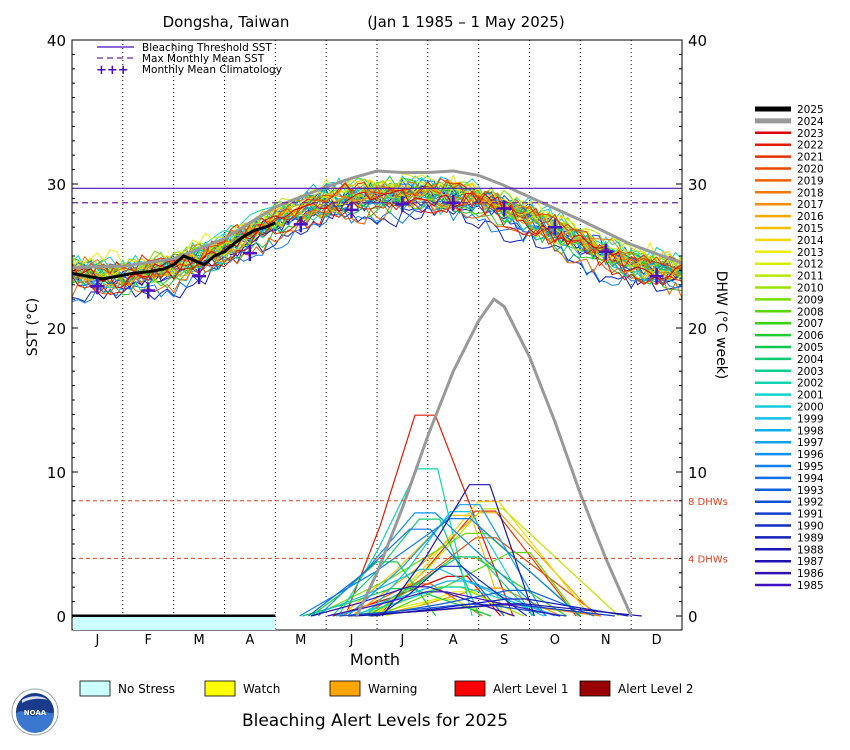 The width and height of the screenshot is (850, 750). I want to click on dhw-line-2009, so click(447, 574).